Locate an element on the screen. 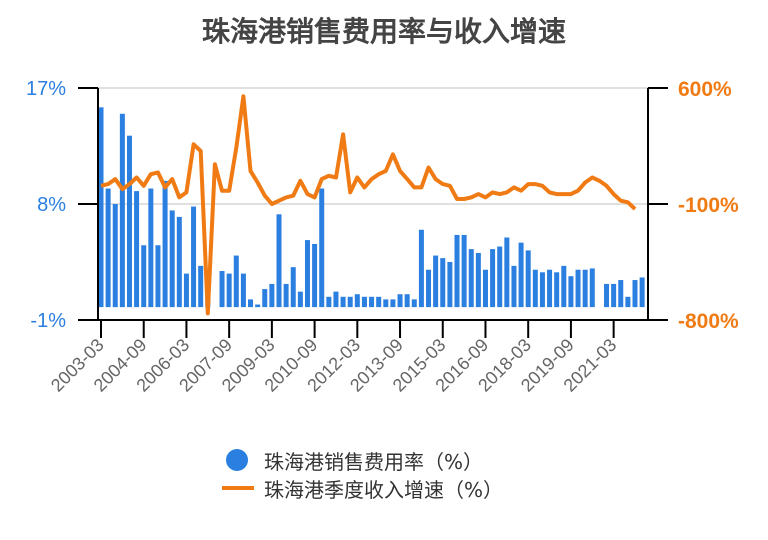 This screenshot has width=768, height=540. legend: 珠海港销售费用率（%） 珠海港季度收入增速（%） is located at coordinates (362, 474).